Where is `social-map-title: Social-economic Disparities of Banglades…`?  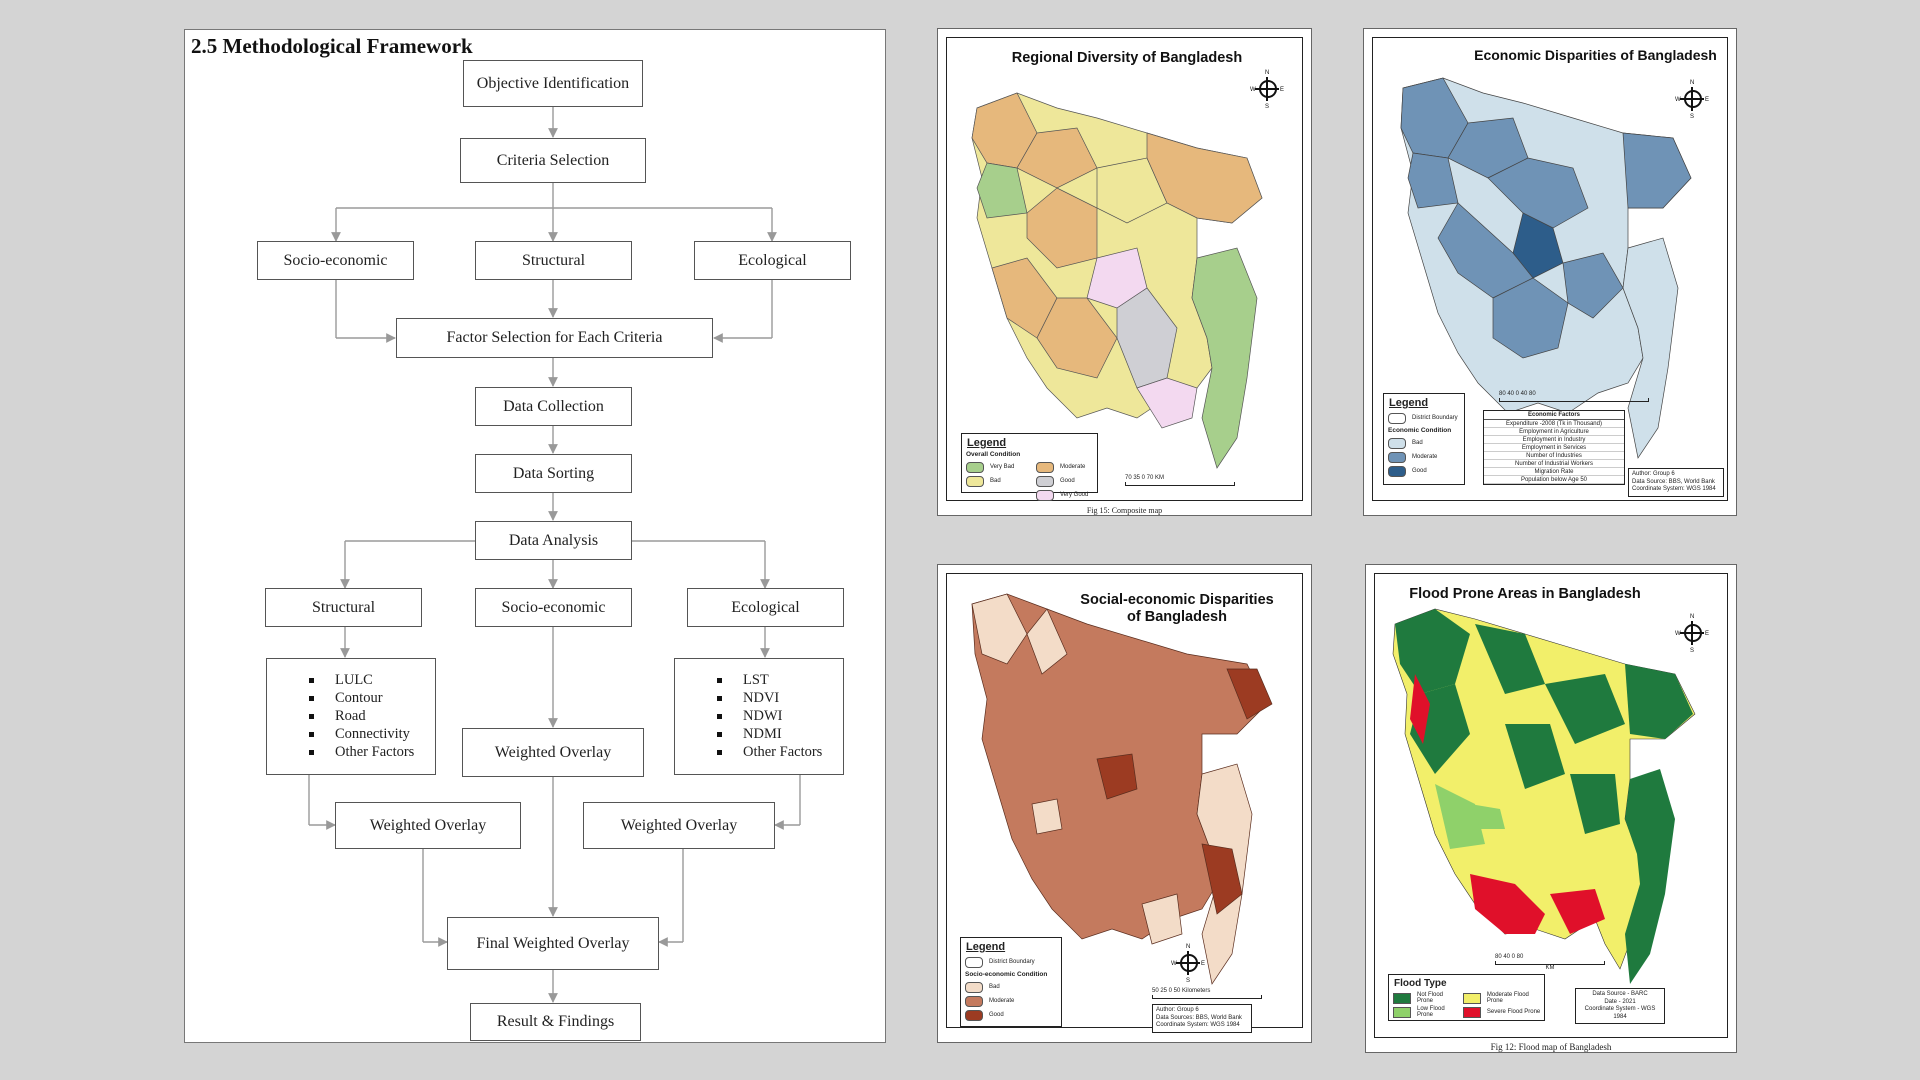
social-map-title: Social-economic Disparities of Banglades… is located at coordinates (1177, 608).